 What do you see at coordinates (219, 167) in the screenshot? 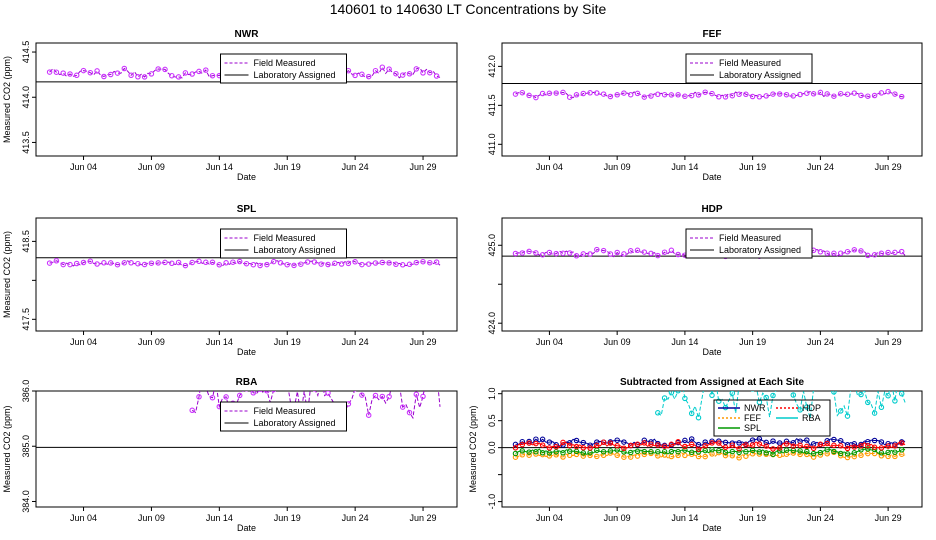
I see `x-tick-label: Jun 14` at bounding box center [219, 167].